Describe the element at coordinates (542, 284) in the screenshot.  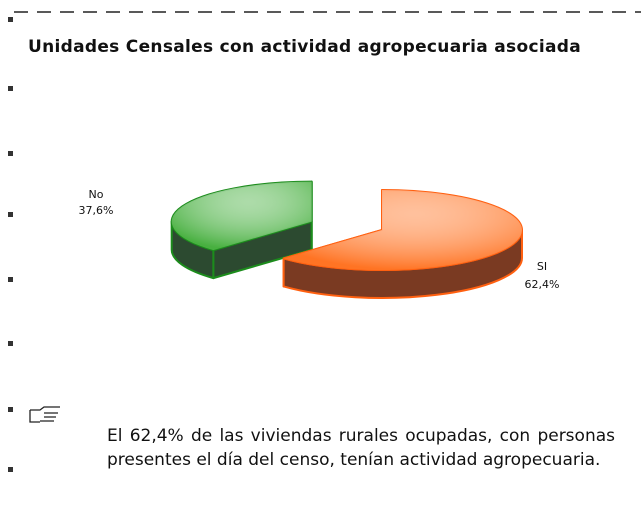
I see `slice-value: 62,4%` at that location.